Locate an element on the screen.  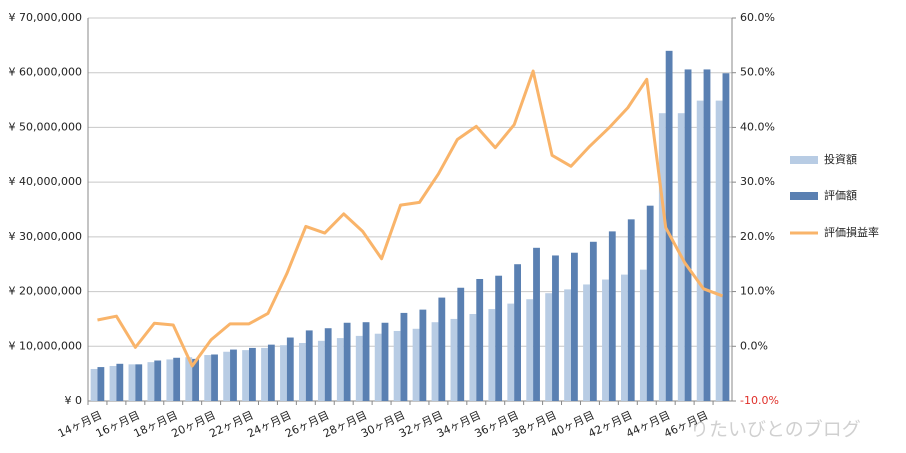
y2-tick-label: 50.0% is located at coordinates (757, 72).